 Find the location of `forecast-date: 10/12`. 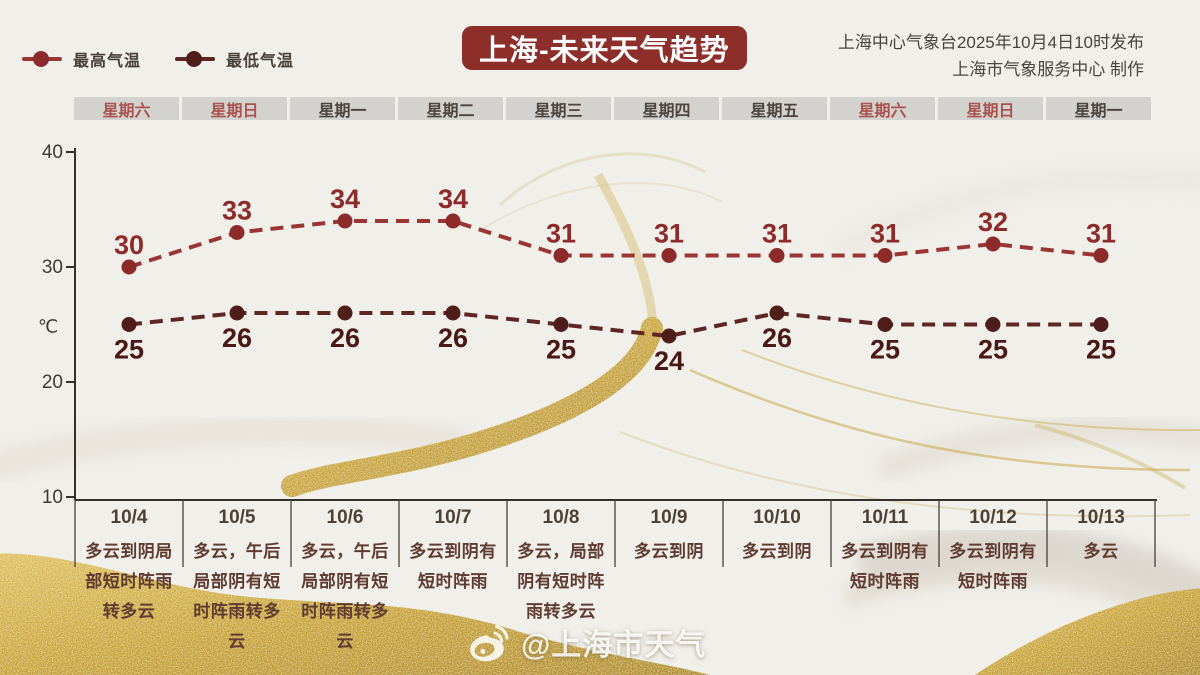

forecast-date: 10/12 is located at coordinates (993, 517).